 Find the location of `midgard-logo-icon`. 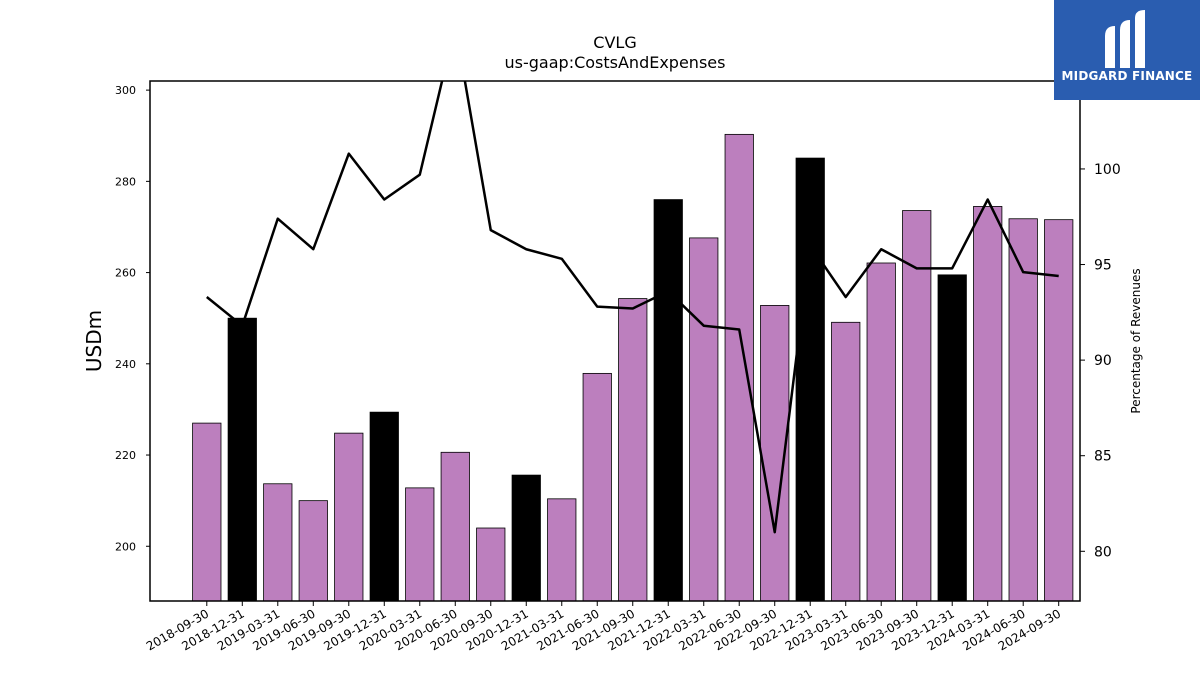

midgard-logo-icon is located at coordinates (1125, 39).